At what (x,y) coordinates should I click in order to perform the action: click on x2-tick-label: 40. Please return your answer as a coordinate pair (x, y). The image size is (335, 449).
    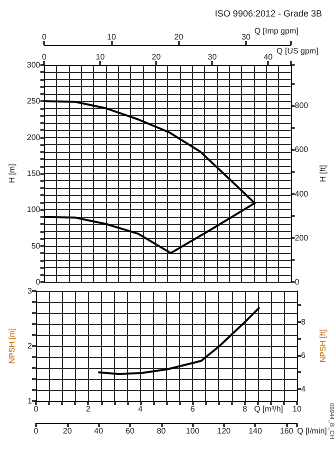
    Looking at the image, I should click on (99, 431).